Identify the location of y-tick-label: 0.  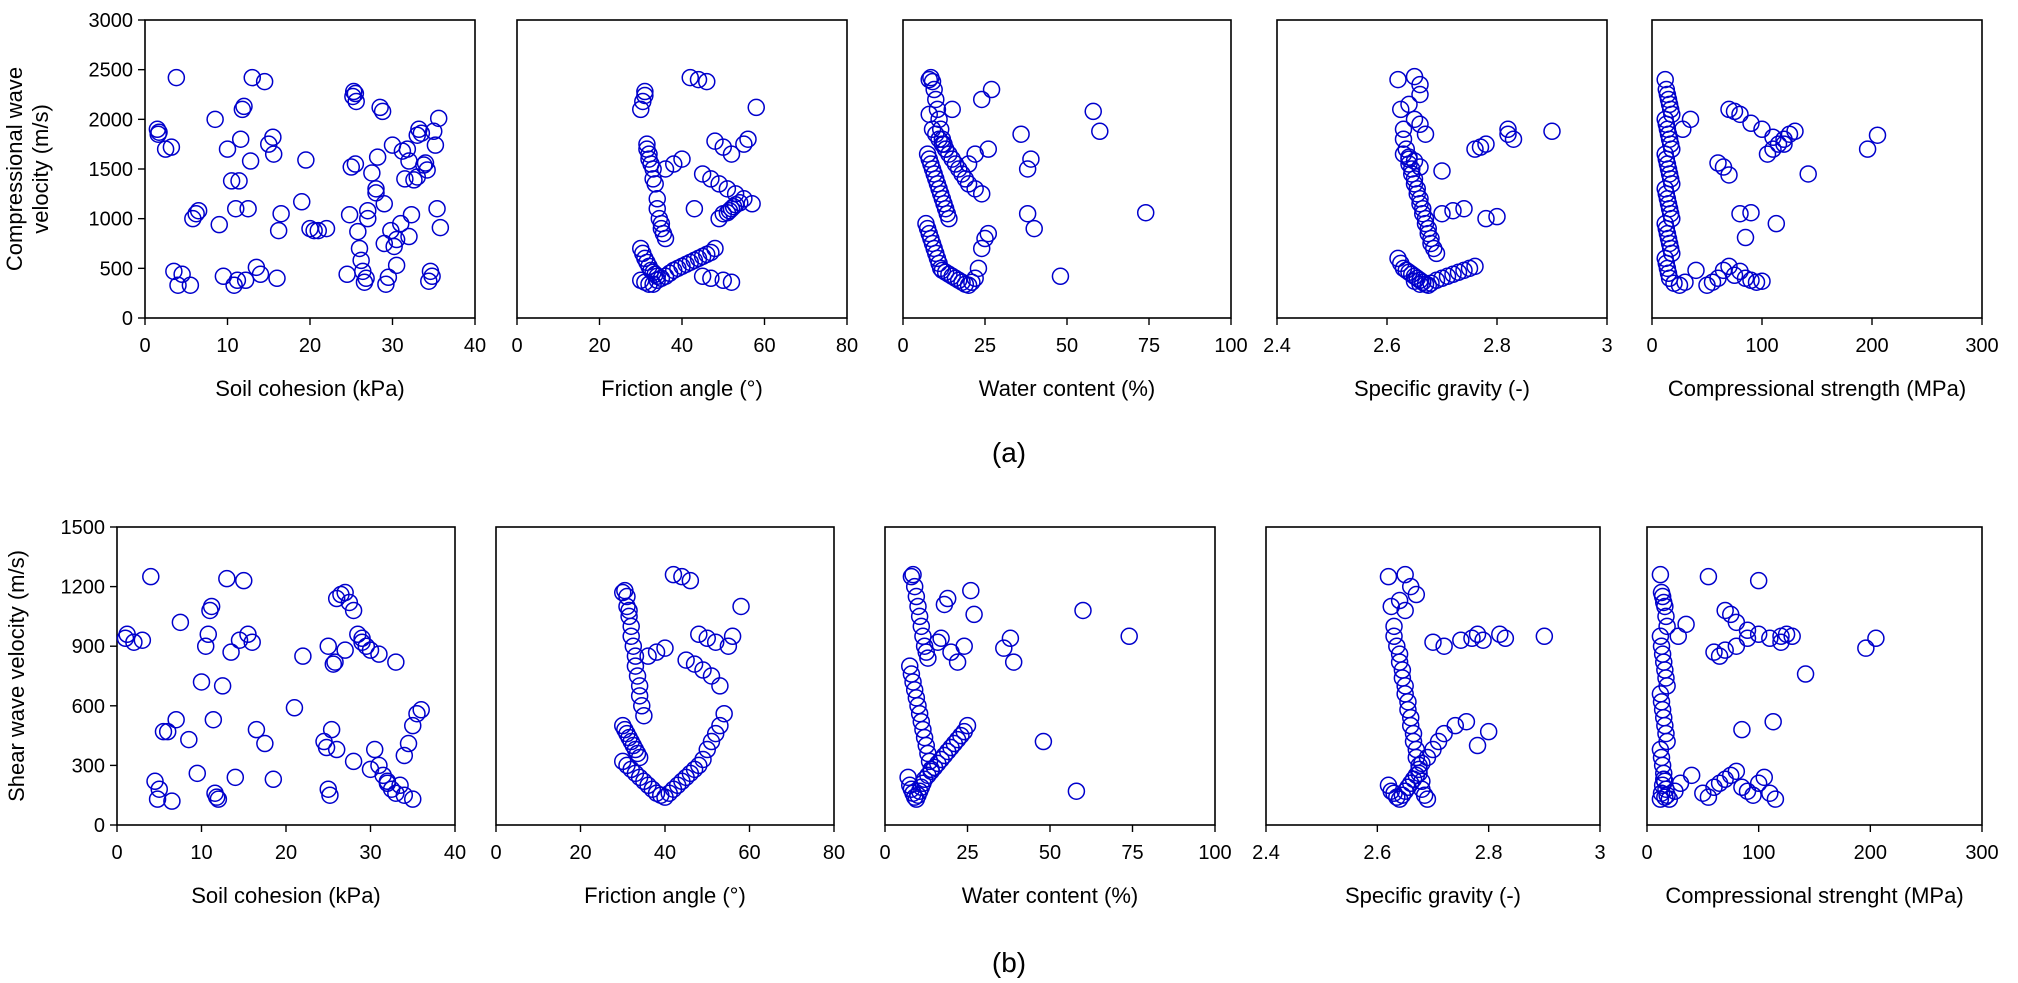
(99, 826).